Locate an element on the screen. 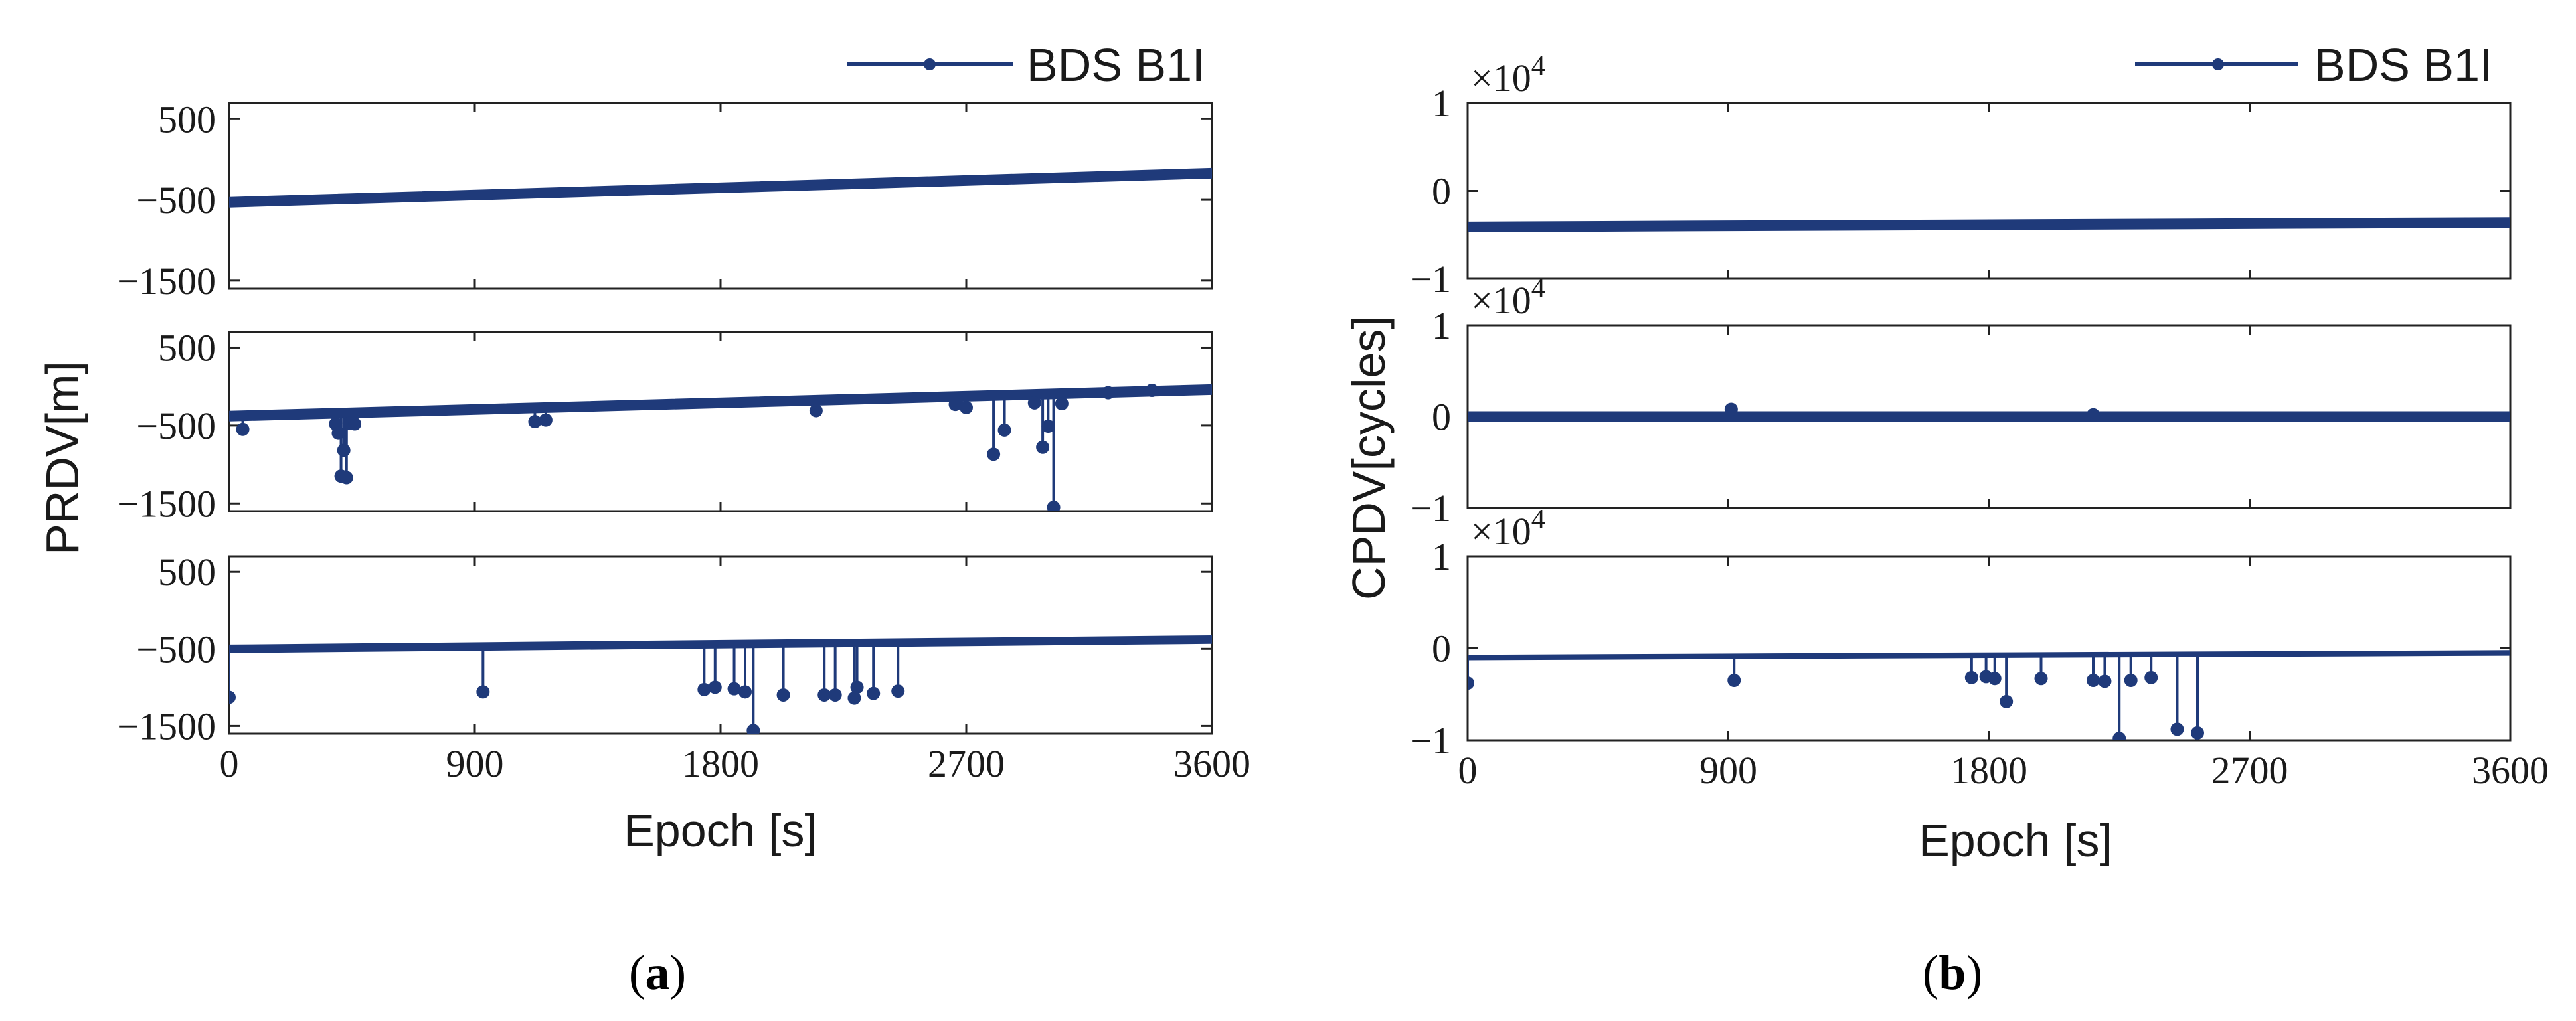 The width and height of the screenshot is (2576, 1021). legend-a-marker is located at coordinates (930, 64).